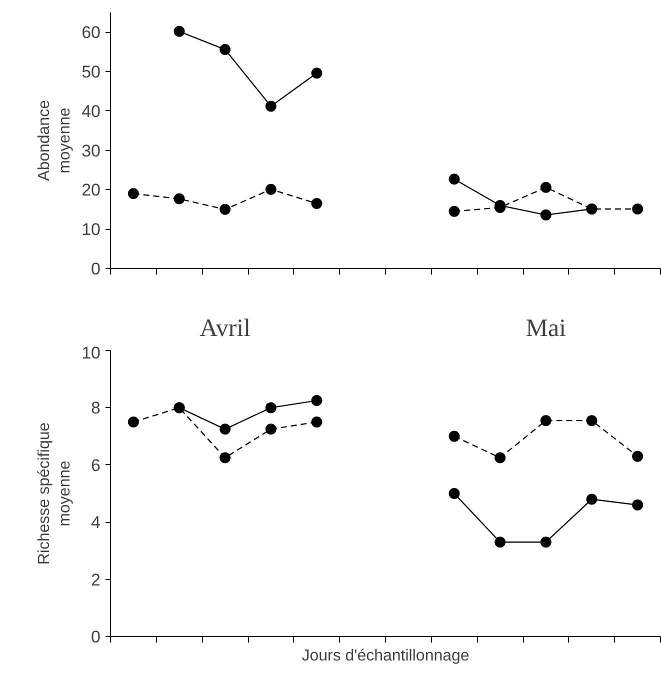 This screenshot has height=682, width=661. What do you see at coordinates (96, 580) in the screenshot?
I see `y-tick-label: 2` at bounding box center [96, 580].